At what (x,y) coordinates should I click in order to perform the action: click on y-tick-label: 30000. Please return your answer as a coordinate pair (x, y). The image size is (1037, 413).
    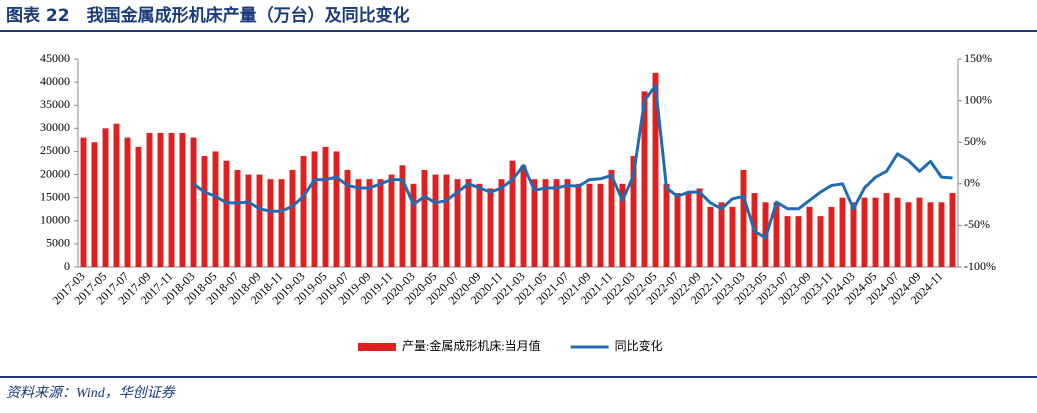
    Looking at the image, I should click on (55, 127).